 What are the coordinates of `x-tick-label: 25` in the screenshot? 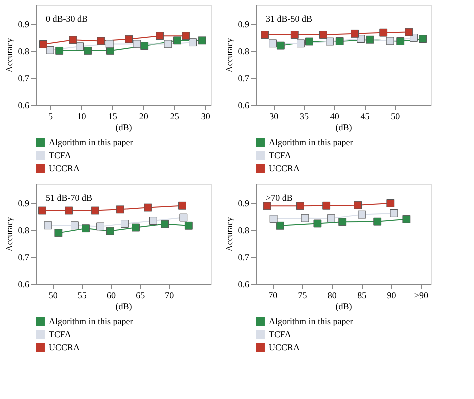 It's located at (175, 117).